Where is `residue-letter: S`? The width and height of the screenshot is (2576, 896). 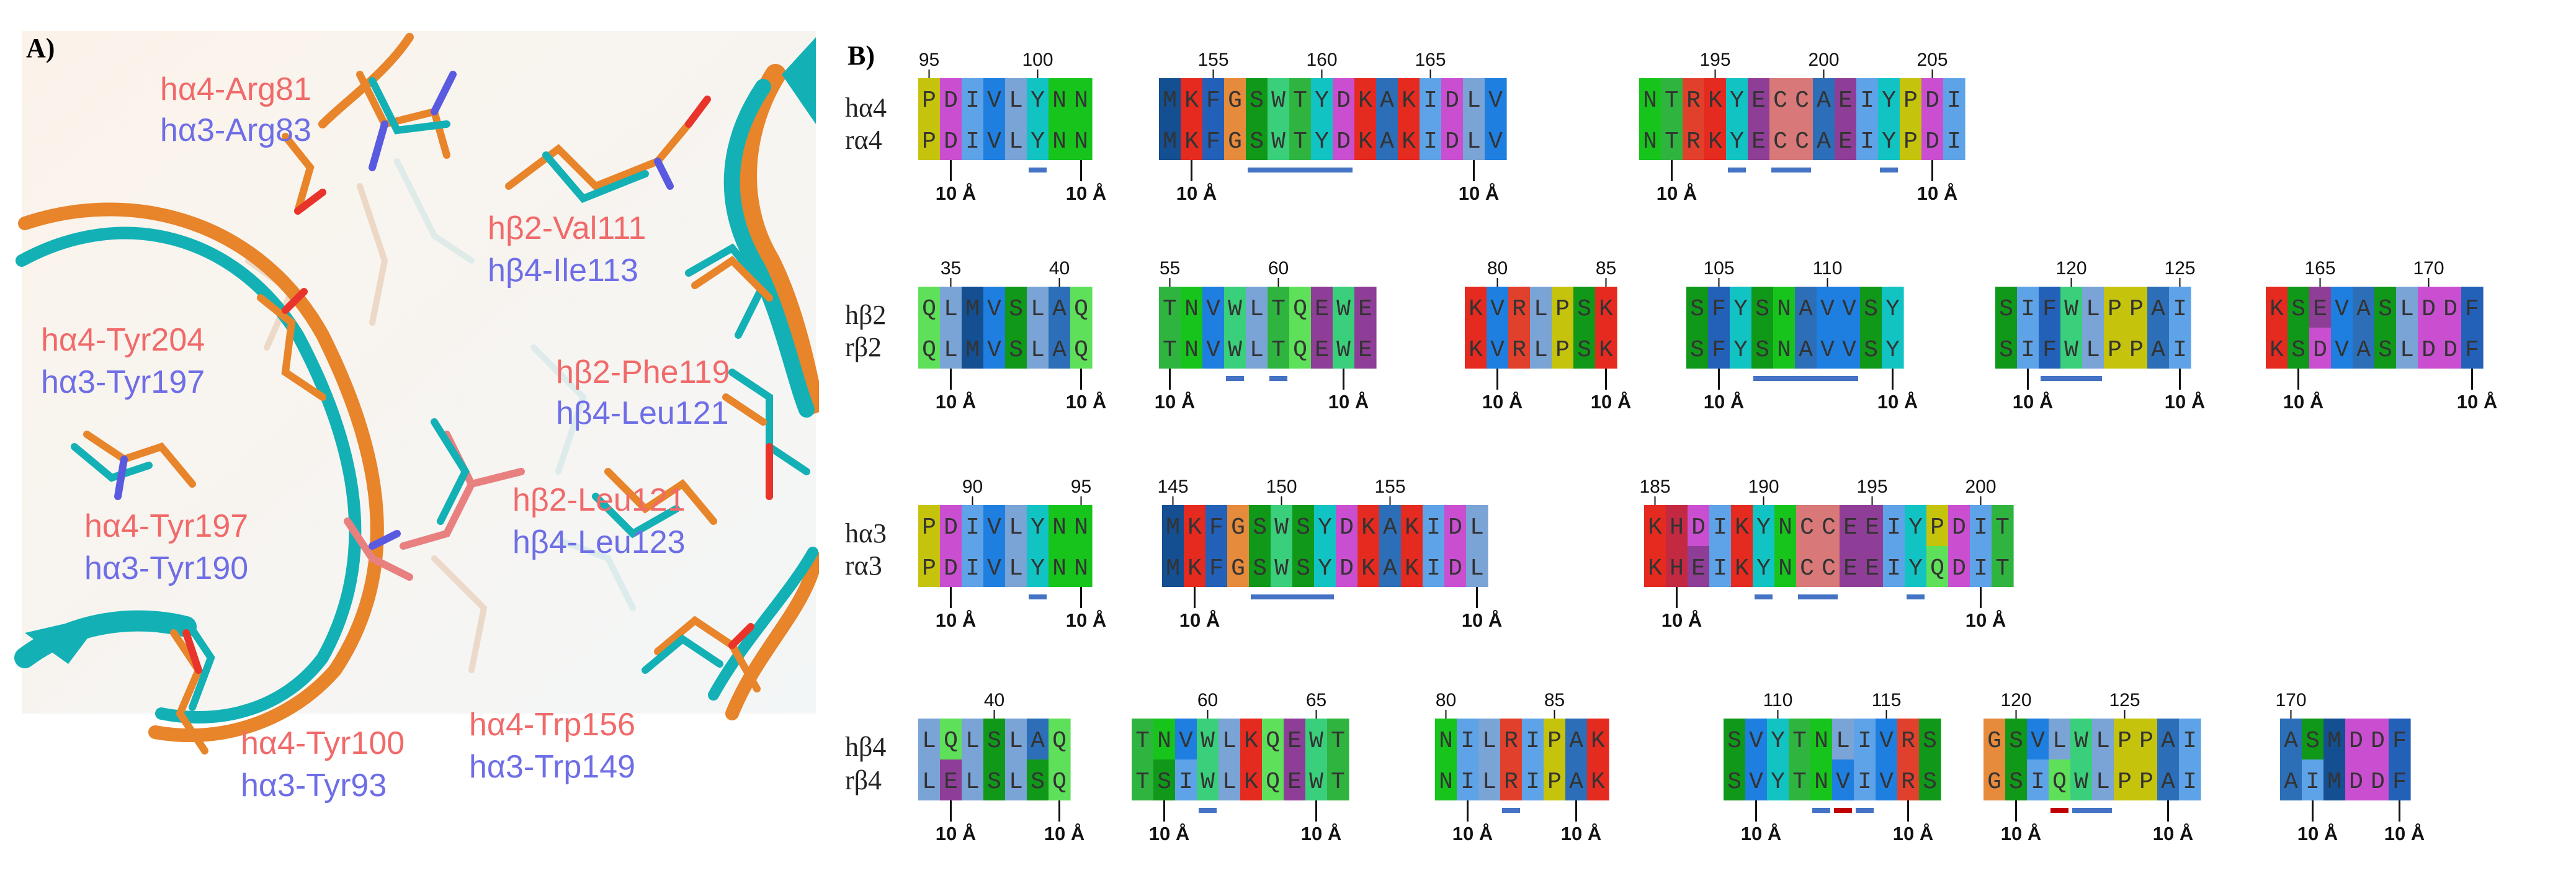 residue-letter: S is located at coordinates (1697, 309).